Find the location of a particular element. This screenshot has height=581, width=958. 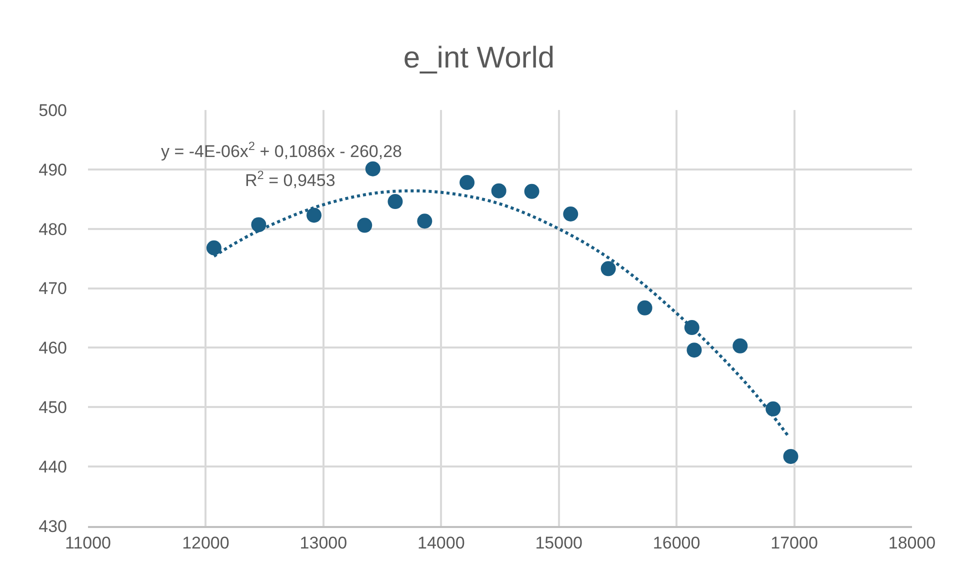

y-tick-label: 480 is located at coordinates (52, 229).